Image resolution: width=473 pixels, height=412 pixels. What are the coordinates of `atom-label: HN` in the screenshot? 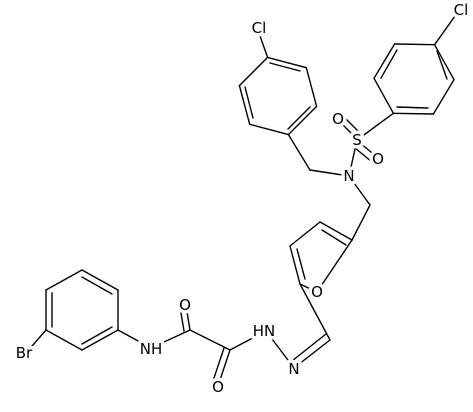 It's located at (264, 331).